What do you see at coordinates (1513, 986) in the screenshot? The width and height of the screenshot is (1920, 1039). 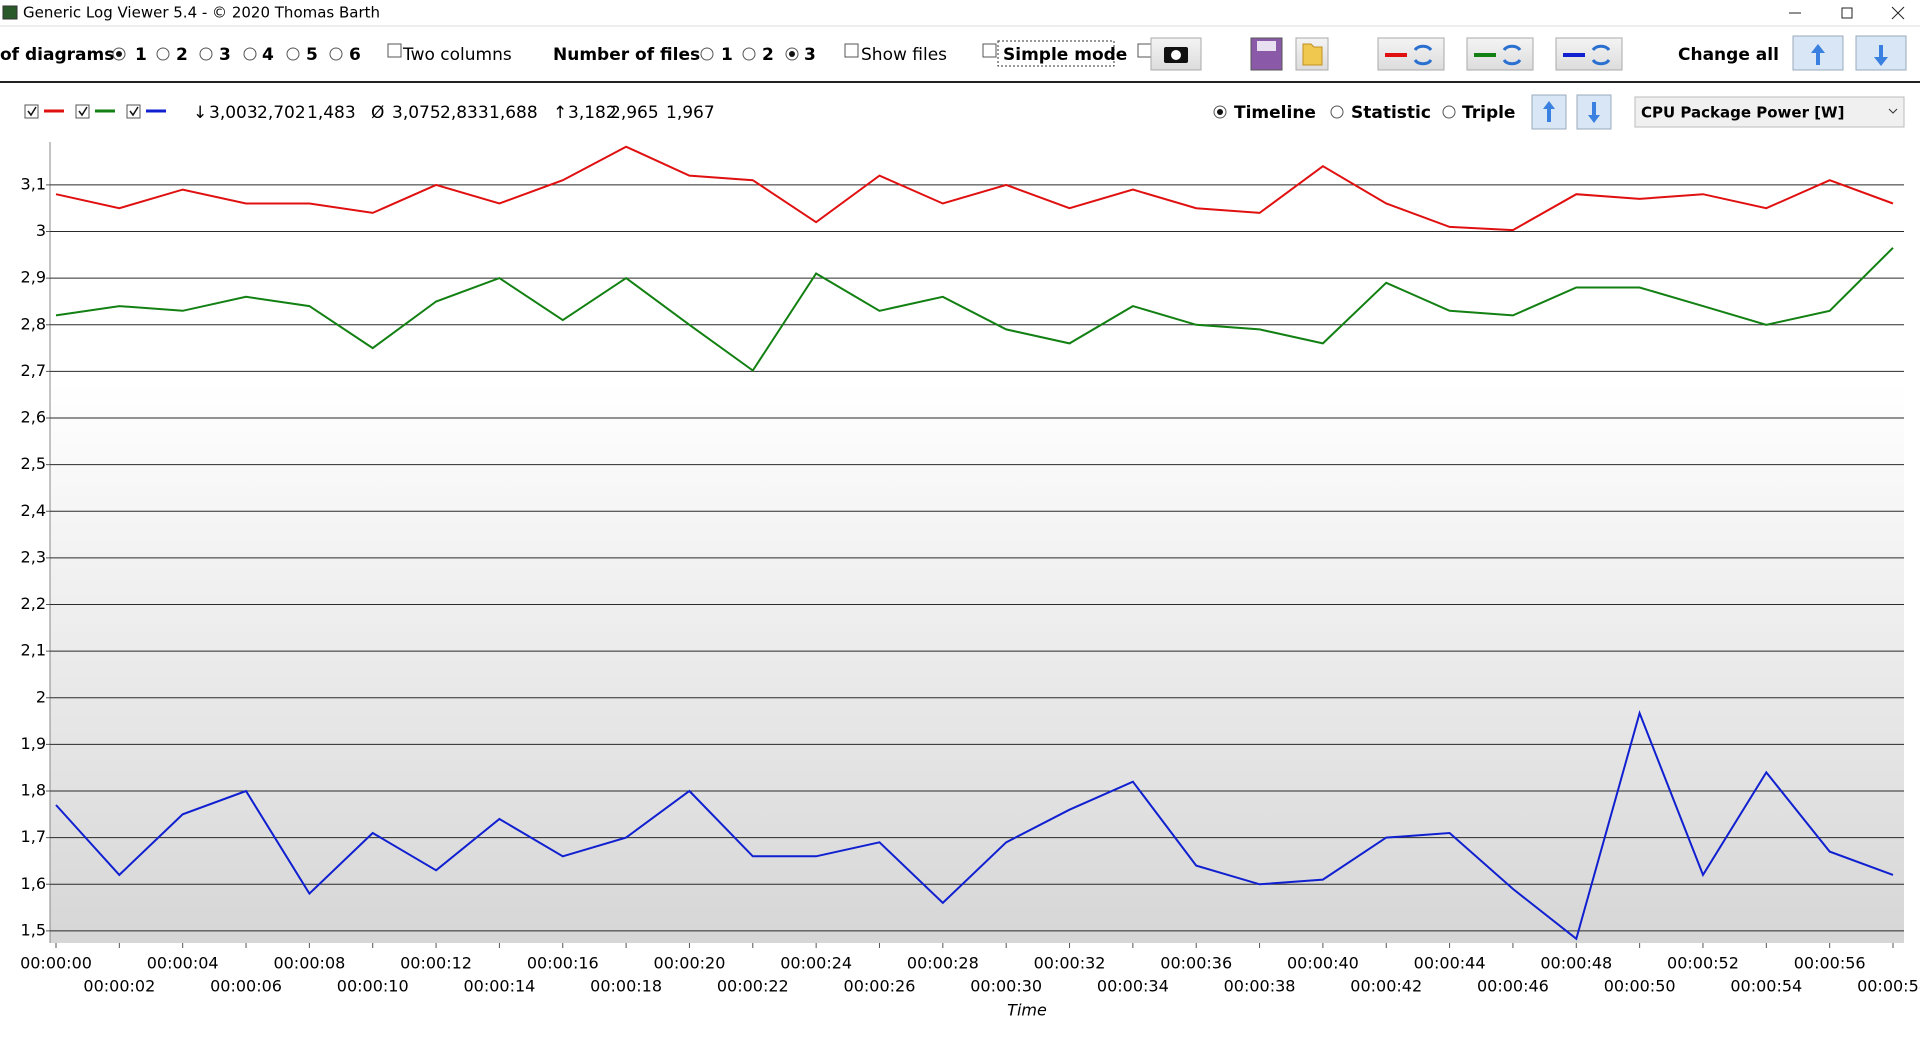 I see `x-tick-label: 00:00:46` at bounding box center [1513, 986].